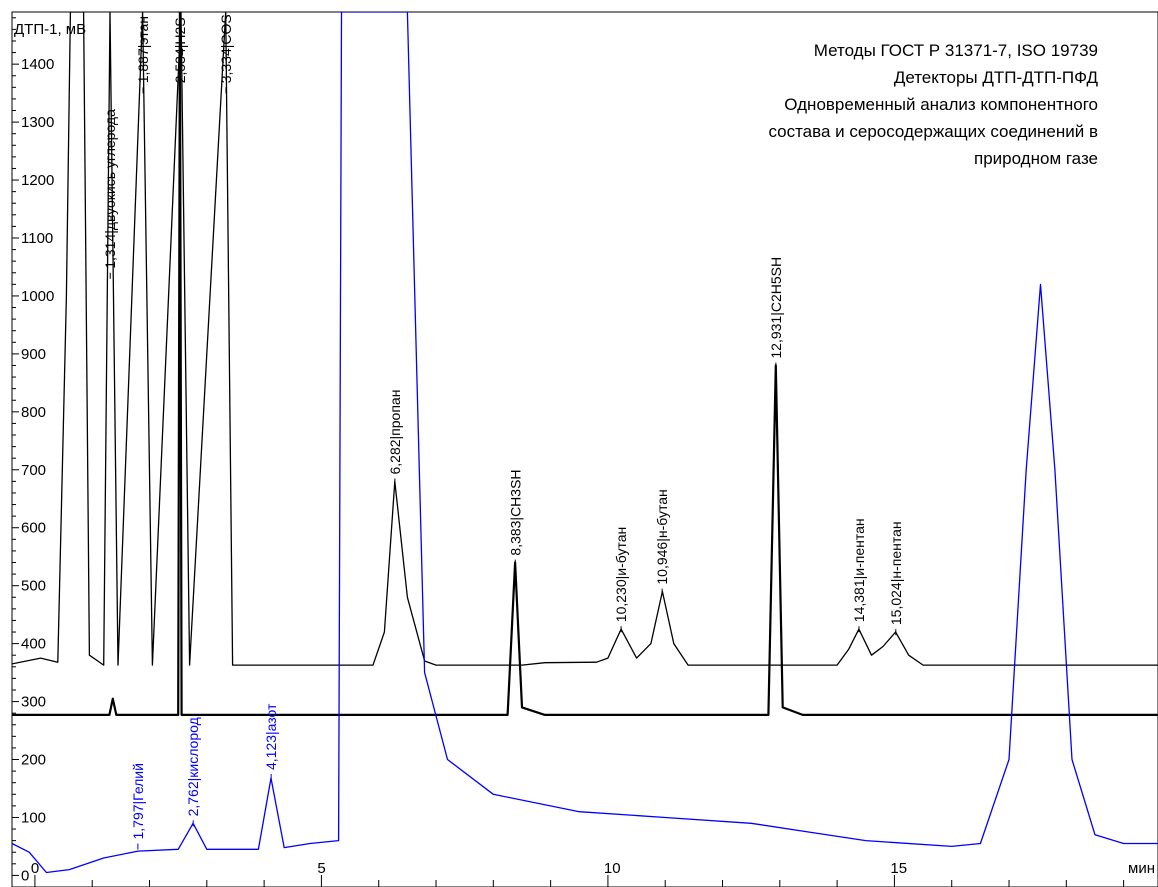 This screenshot has width=1158, height=887. Describe the element at coordinates (25, 875) in the screenshot. I see `y-tick-label: 0` at that location.